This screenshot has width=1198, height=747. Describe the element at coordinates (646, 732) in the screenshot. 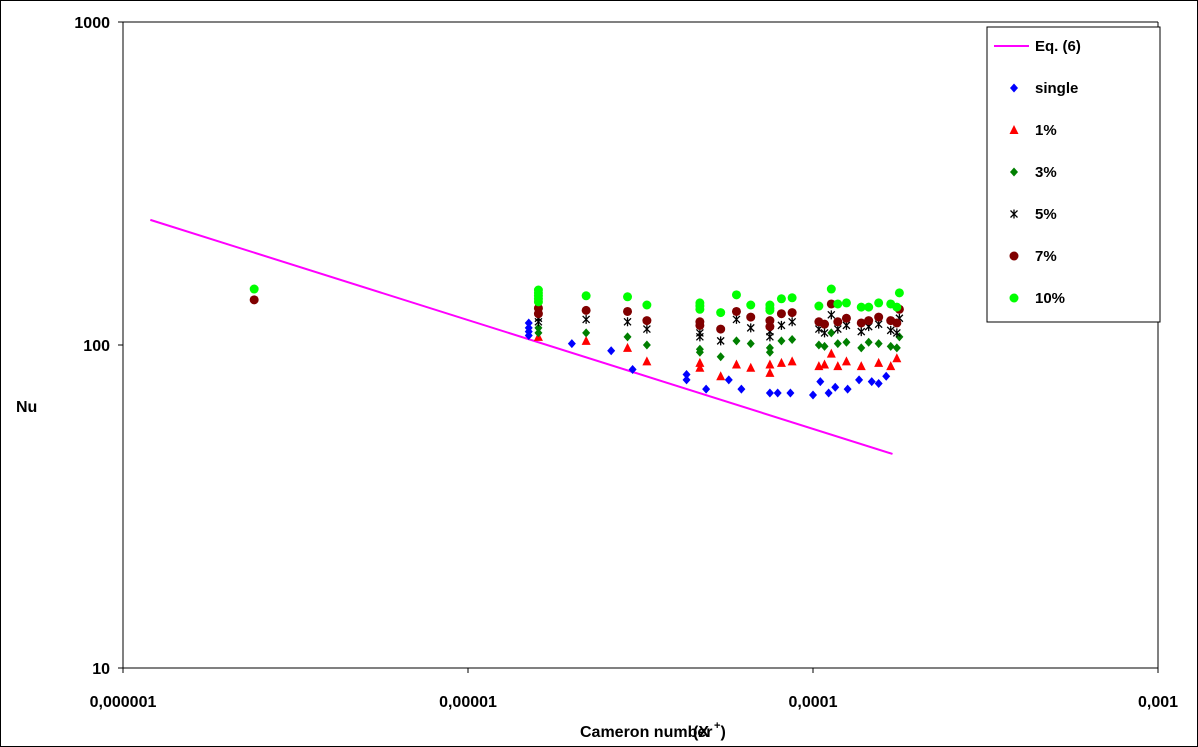

I see `x-axis-label-text: Cameron number` at that location.